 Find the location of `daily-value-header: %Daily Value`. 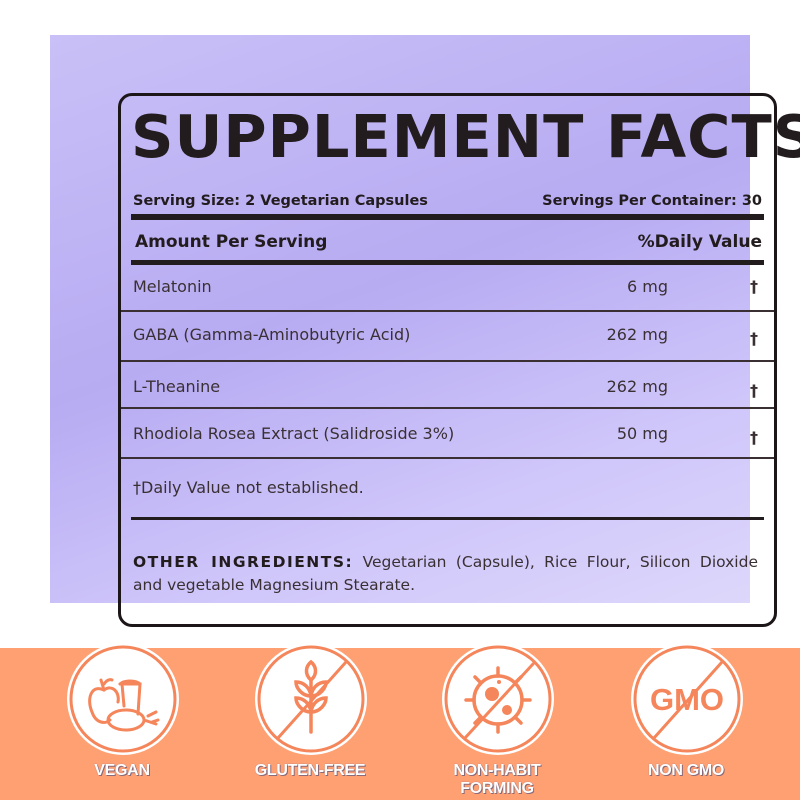

daily-value-header: %Daily Value is located at coordinates (699, 242).